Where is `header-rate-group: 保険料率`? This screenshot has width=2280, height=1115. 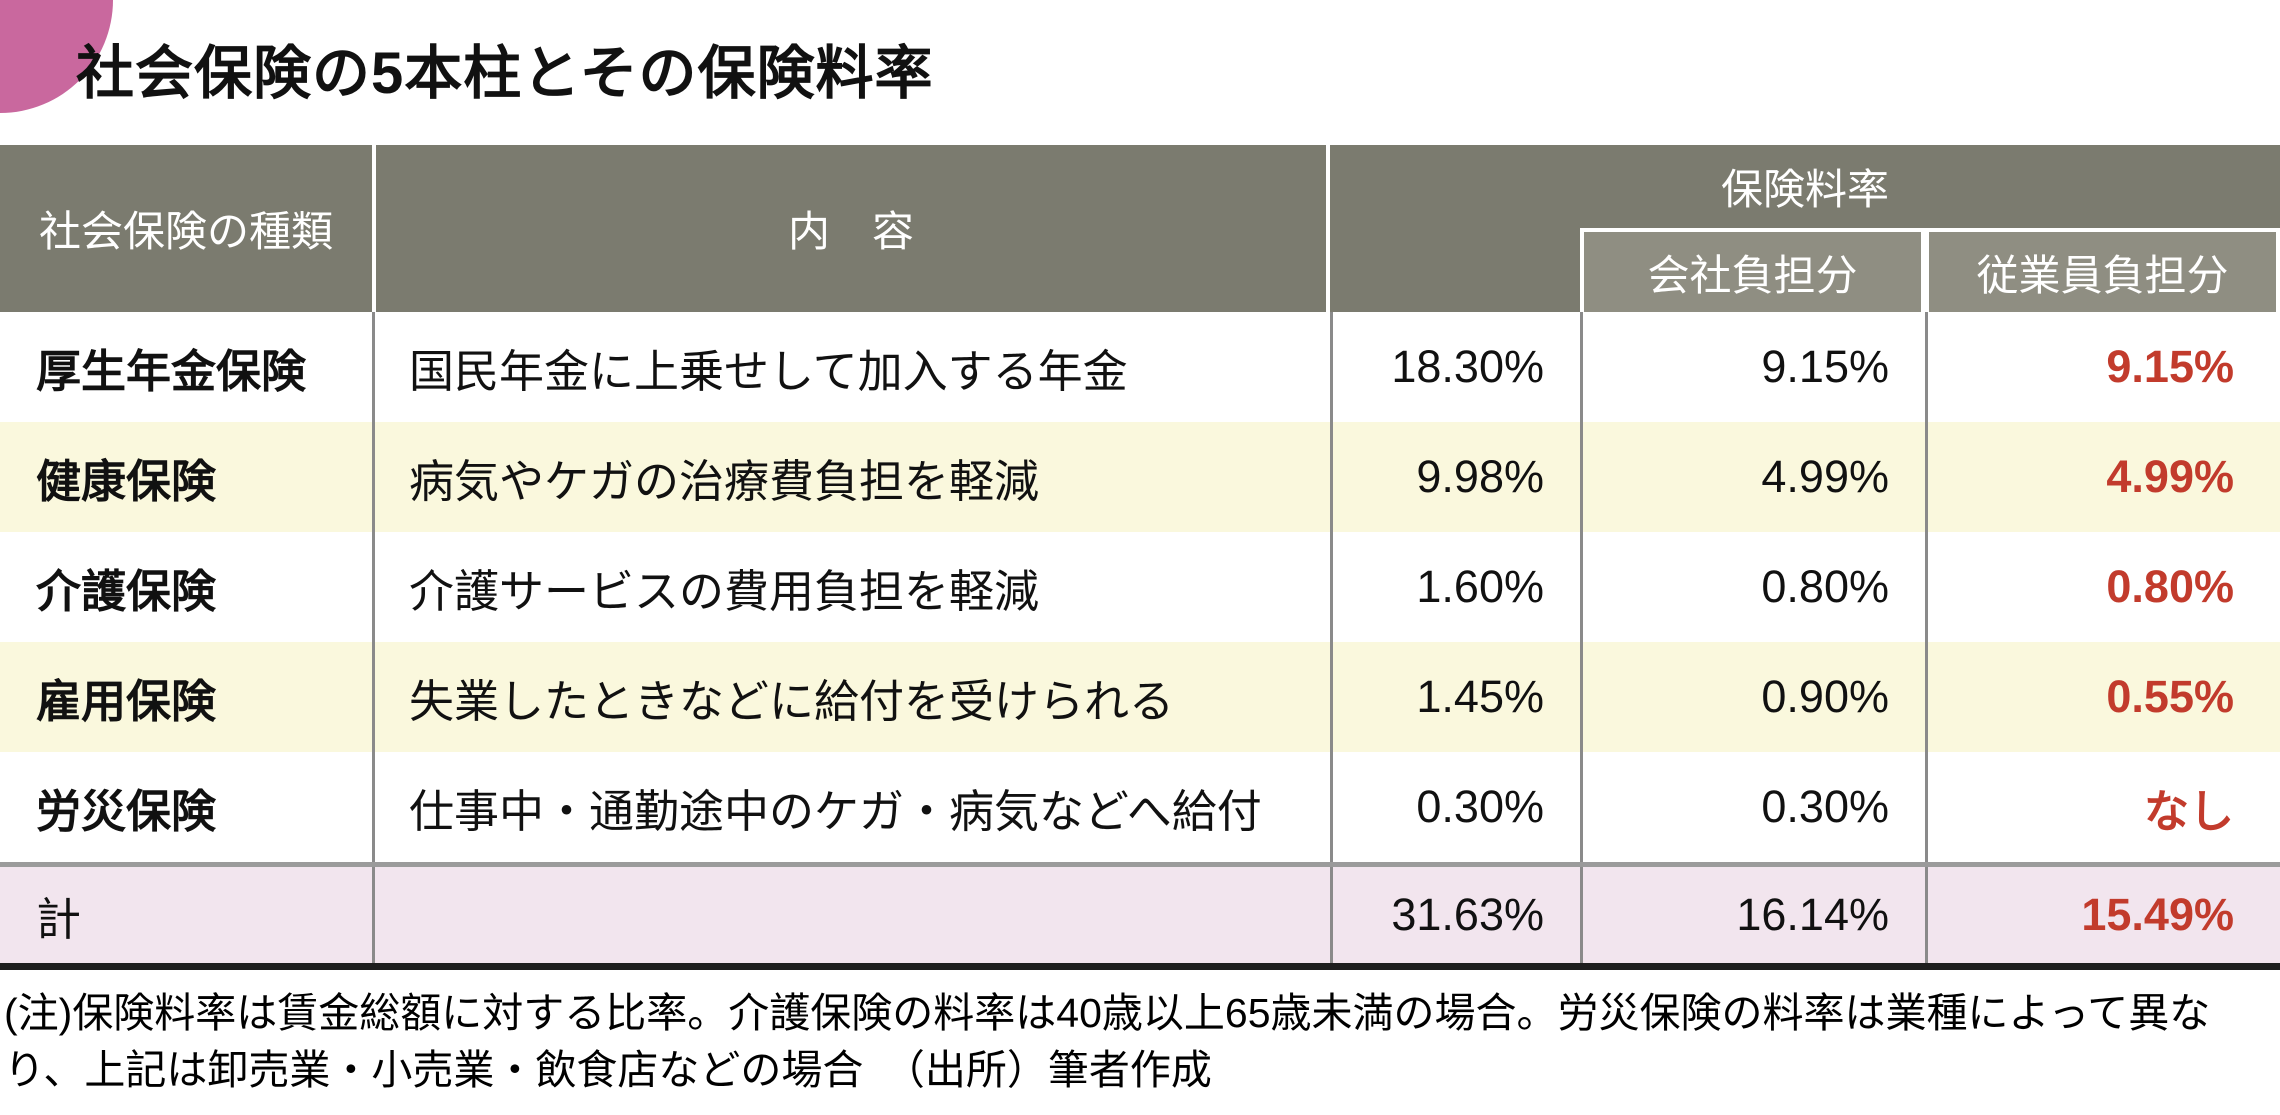
header-rate-group: 保険料率 is located at coordinates (1804, 189).